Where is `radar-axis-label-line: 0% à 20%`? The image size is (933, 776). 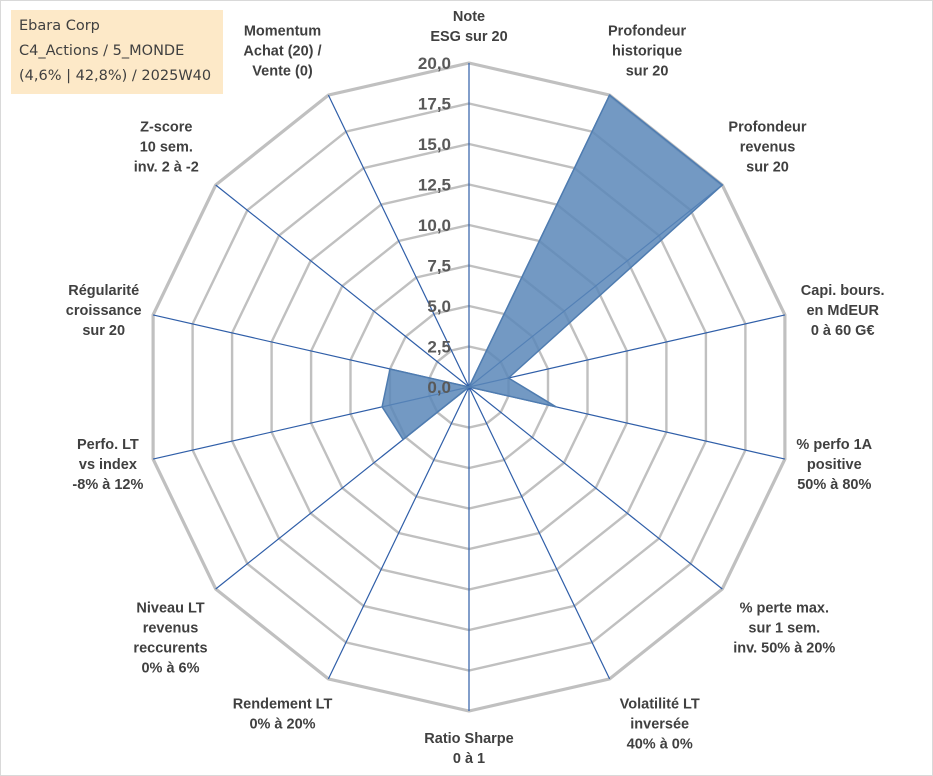
radar-axis-label-line: 0% à 20% is located at coordinates (282, 725).